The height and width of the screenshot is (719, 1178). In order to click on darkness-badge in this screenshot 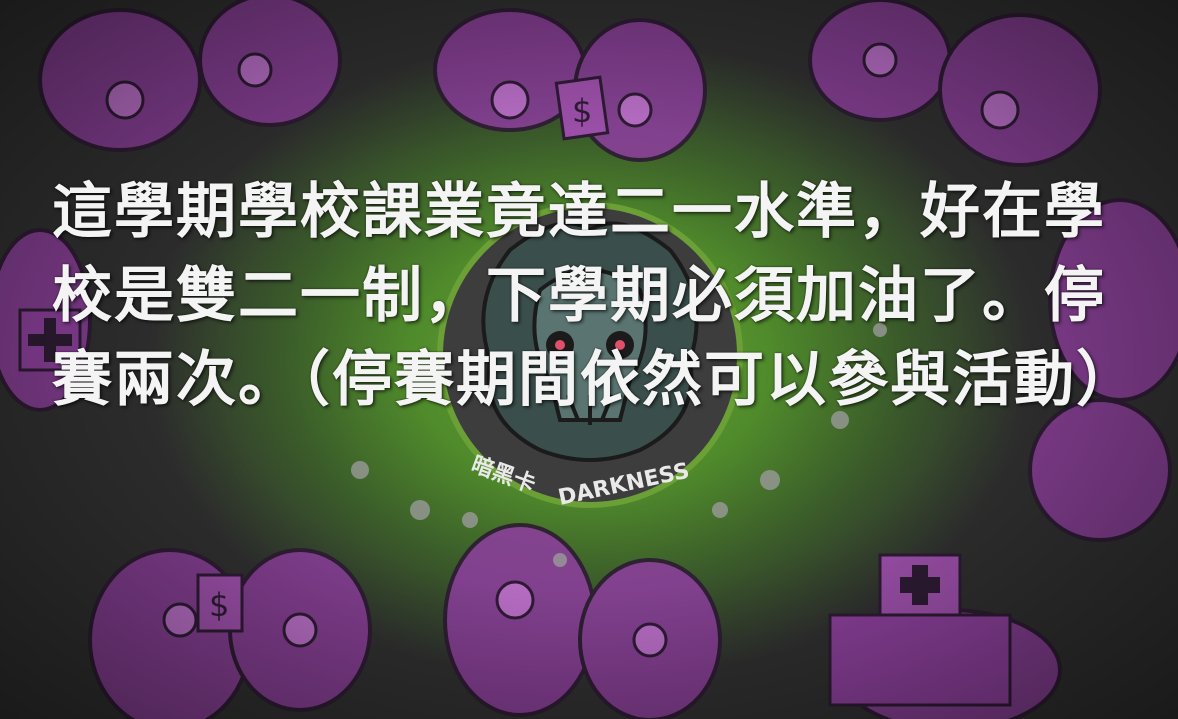, I will do `click(590, 355)`.